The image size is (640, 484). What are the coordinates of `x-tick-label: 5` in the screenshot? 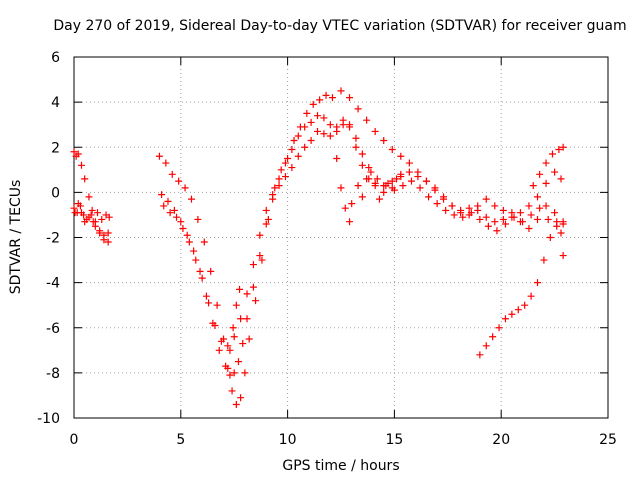 It's located at (180, 440).